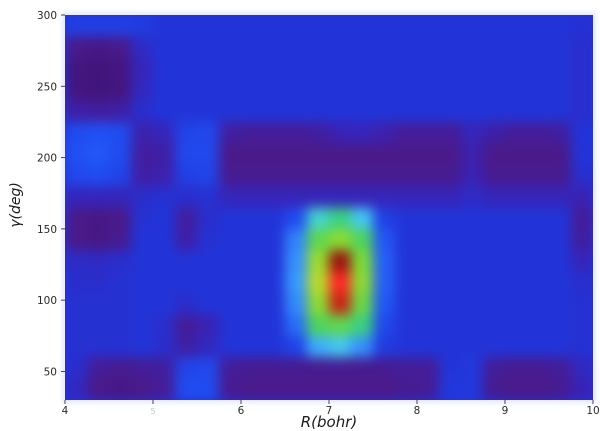 Image resolution: width=600 pixels, height=431 pixels. What do you see at coordinates (47, 16) in the screenshot?
I see `y-tick-label: 300` at bounding box center [47, 16].